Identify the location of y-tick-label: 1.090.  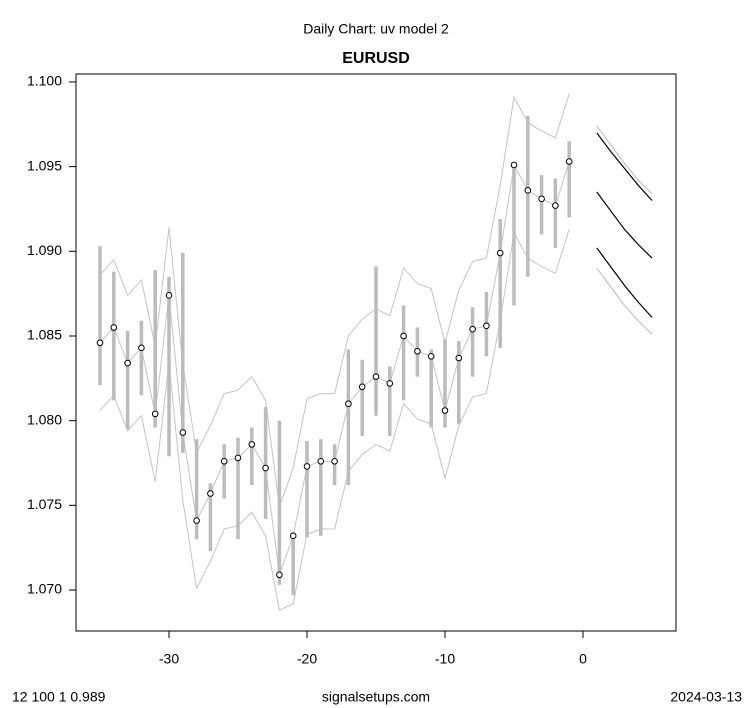
(44, 250).